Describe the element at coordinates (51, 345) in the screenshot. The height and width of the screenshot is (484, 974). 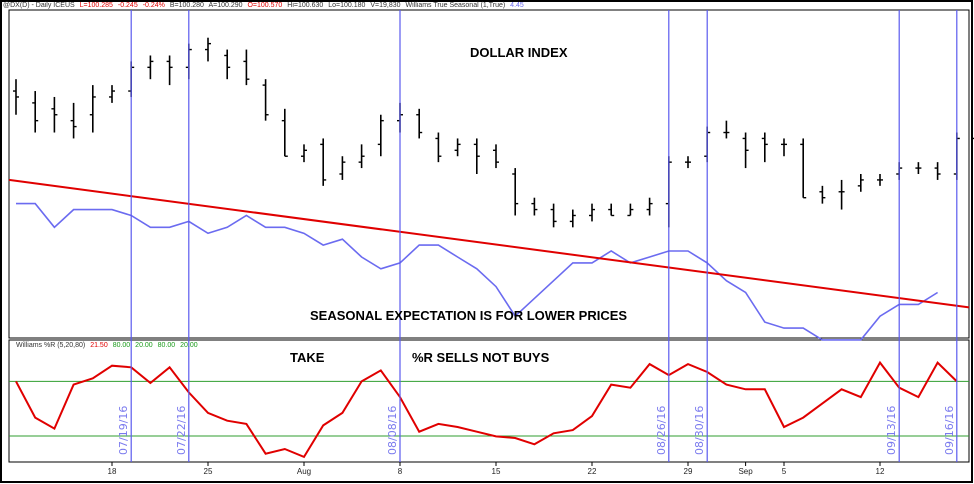
I see `williams-name: Williams %R (5,20,80)` at that location.